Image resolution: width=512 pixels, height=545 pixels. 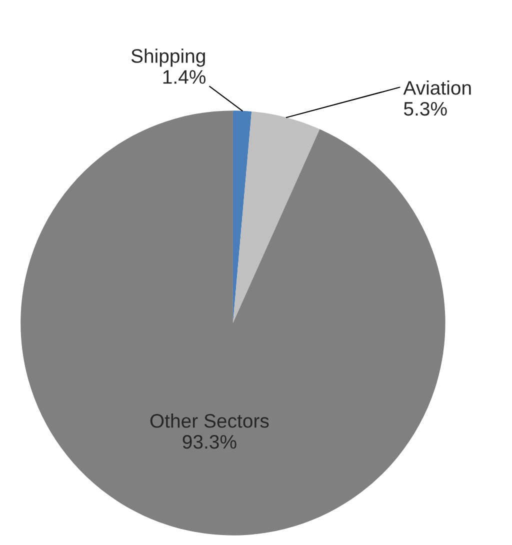 What do you see at coordinates (209, 441) in the screenshot?
I see `data-label: 93.3%` at bounding box center [209, 441].